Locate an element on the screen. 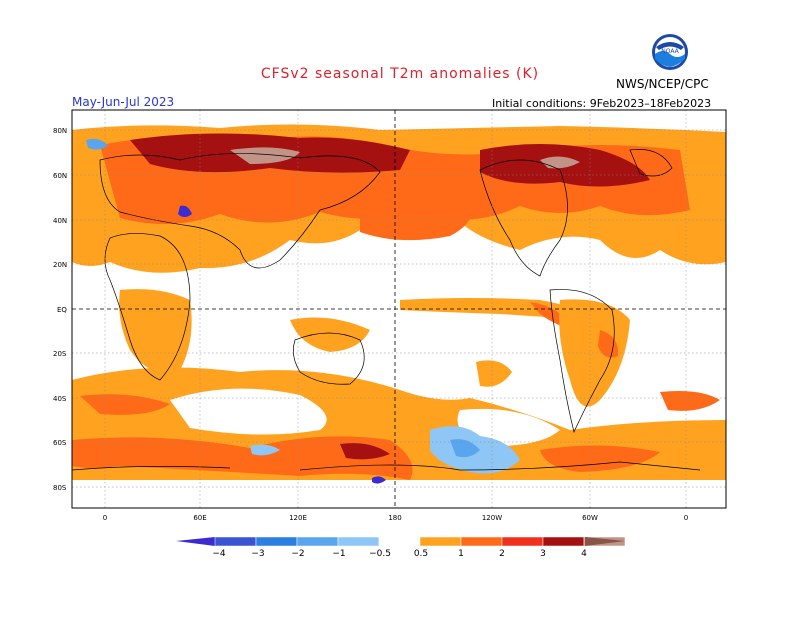 This screenshot has height=618, width=800. colorbar-tick-label: −4 is located at coordinates (219, 554).